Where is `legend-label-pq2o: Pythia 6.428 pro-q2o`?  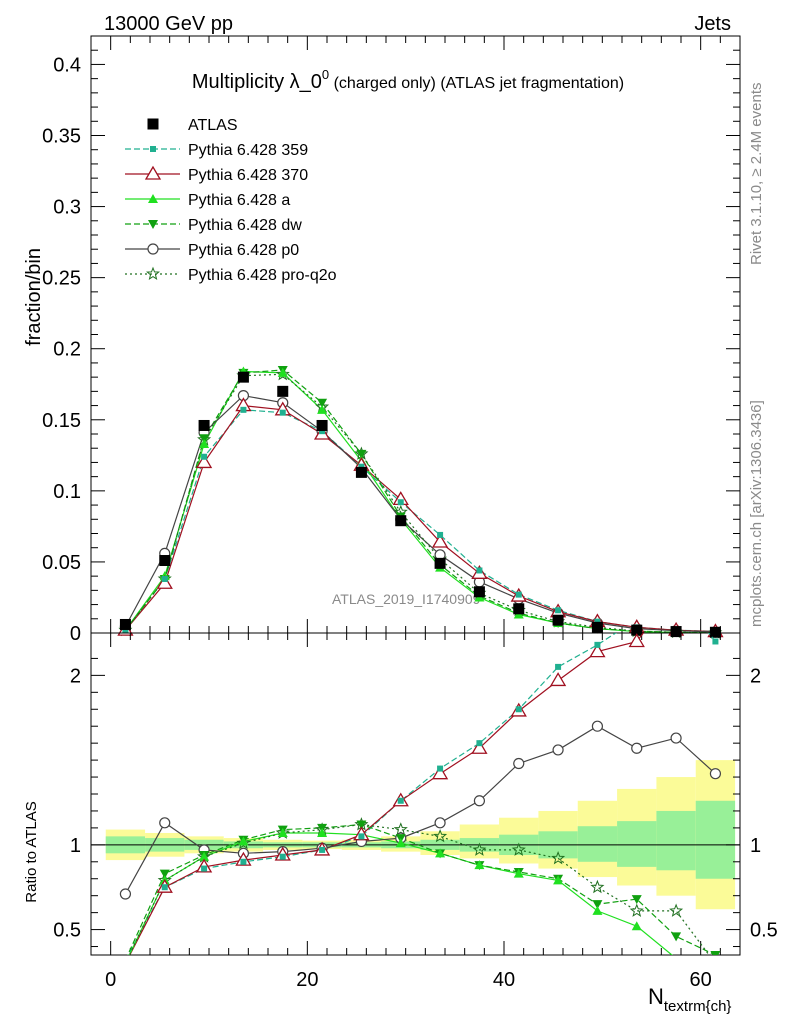 legend-label-pq2o: Pythia 6.428 pro-q2o is located at coordinates (262, 275).